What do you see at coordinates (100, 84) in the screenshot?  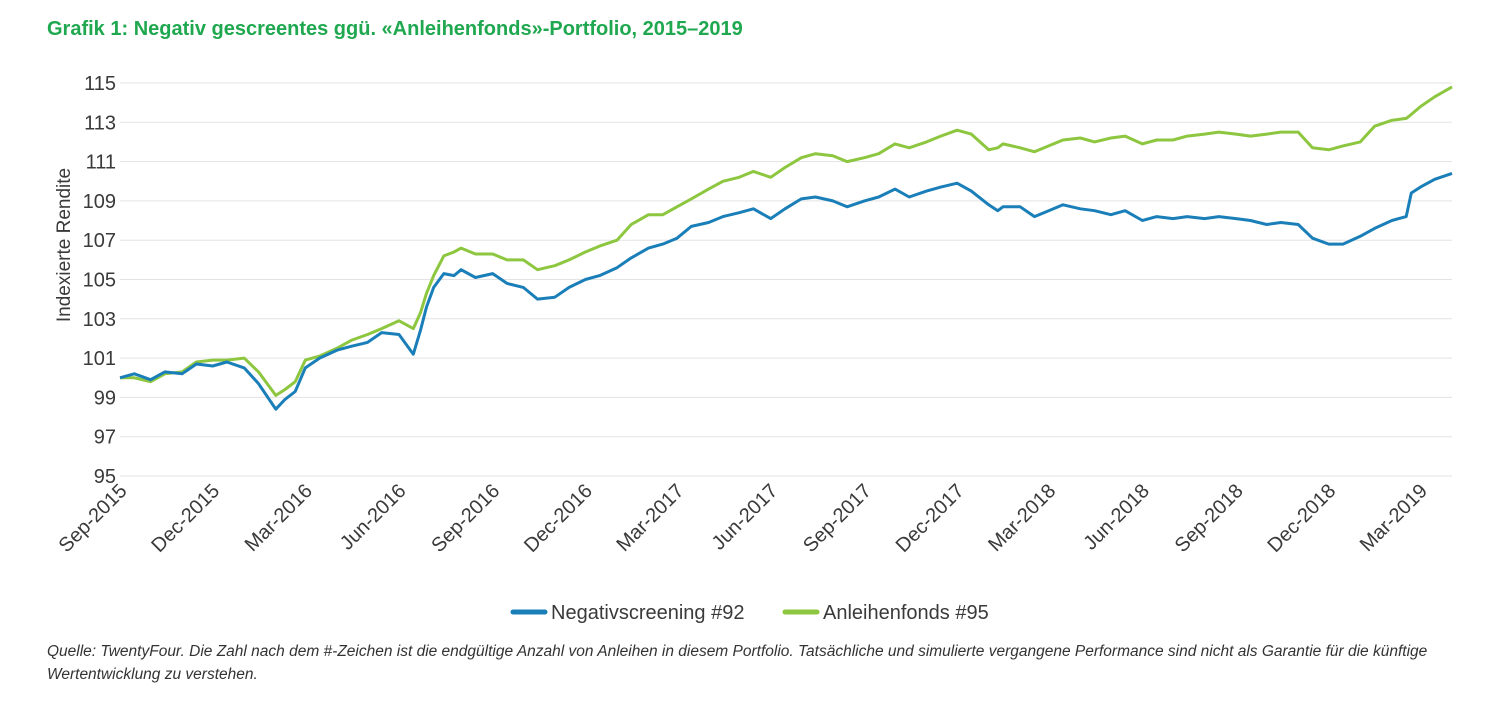 I see `y-tick-label: 115` at bounding box center [100, 84].